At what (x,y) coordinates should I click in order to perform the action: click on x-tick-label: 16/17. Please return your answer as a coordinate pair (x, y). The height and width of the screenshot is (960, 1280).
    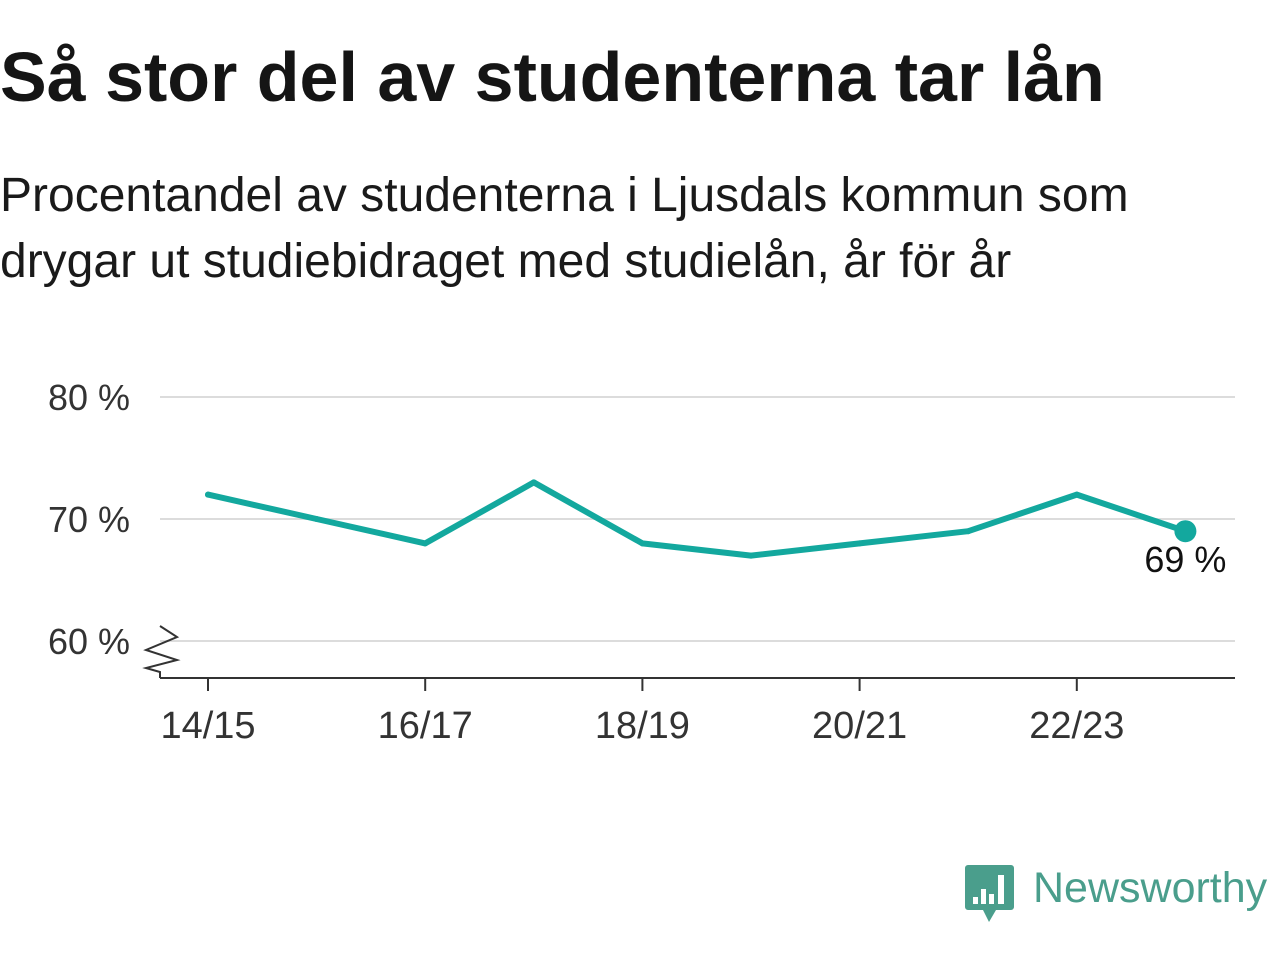
    Looking at the image, I should click on (425, 726).